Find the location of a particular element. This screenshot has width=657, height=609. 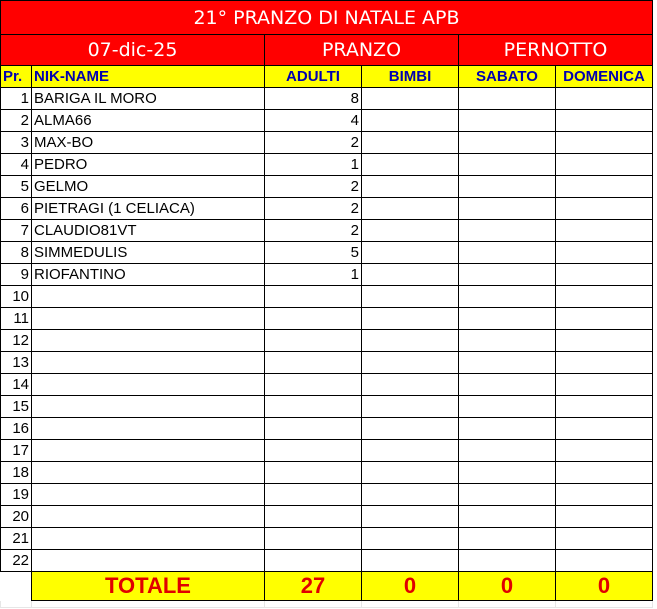

cell-pr: 5 is located at coordinates (16, 186).